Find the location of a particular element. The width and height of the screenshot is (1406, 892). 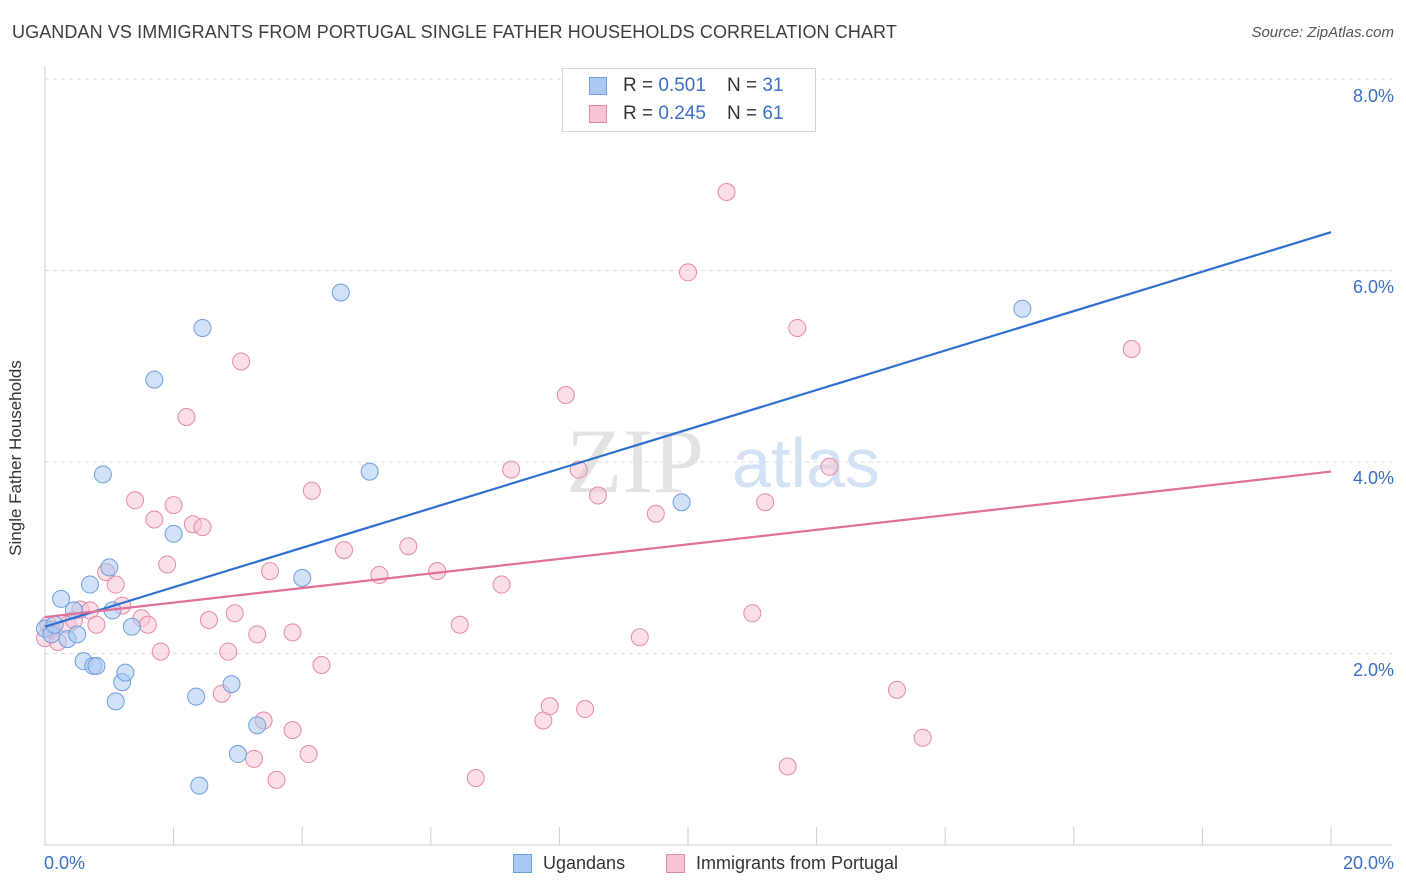

y-tick-label-2: 2.0% is located at coordinates (1373, 670).